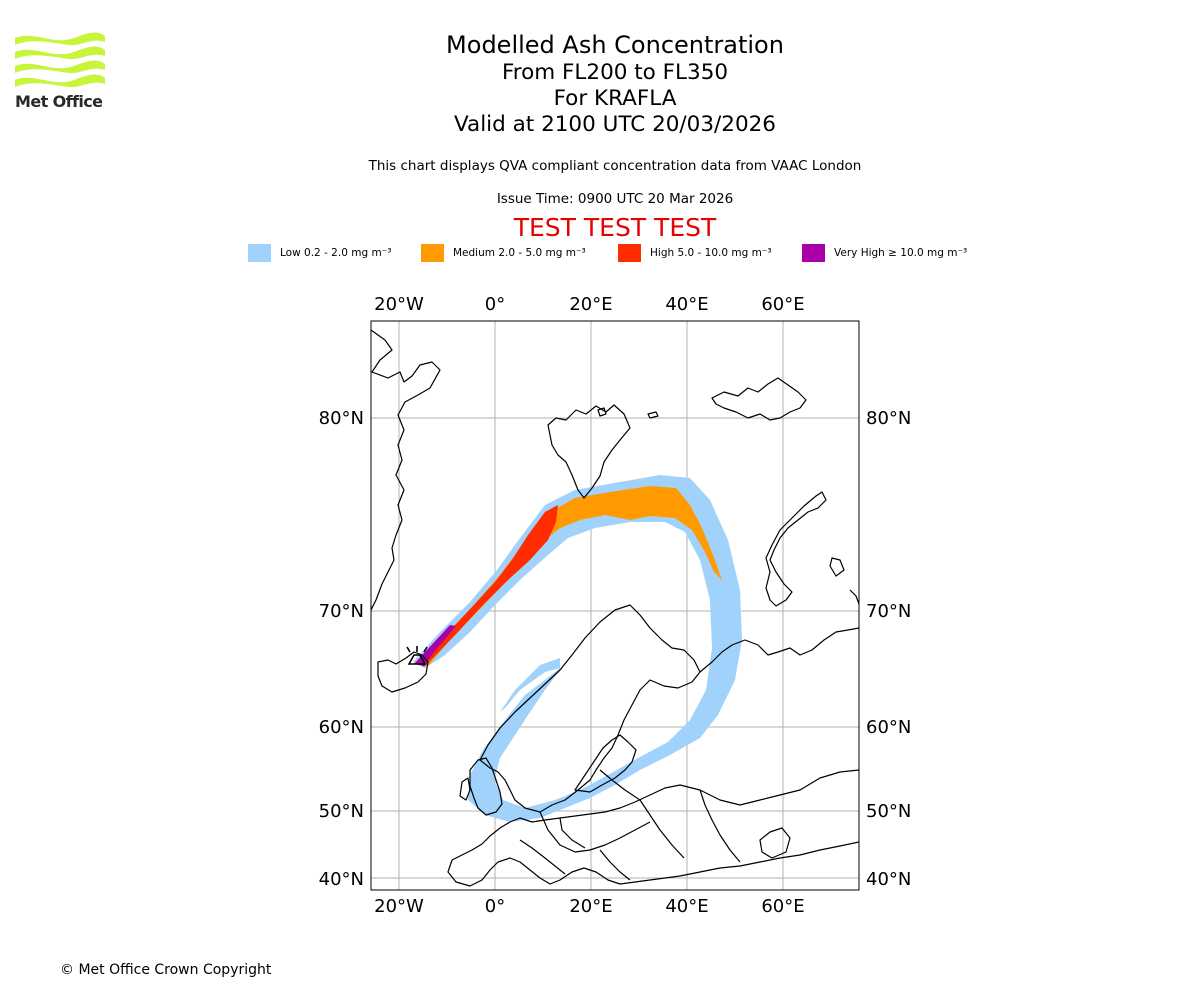  Describe the element at coordinates (615, 98) in the screenshot. I see `volcano-name: For KRAFLA` at that location.